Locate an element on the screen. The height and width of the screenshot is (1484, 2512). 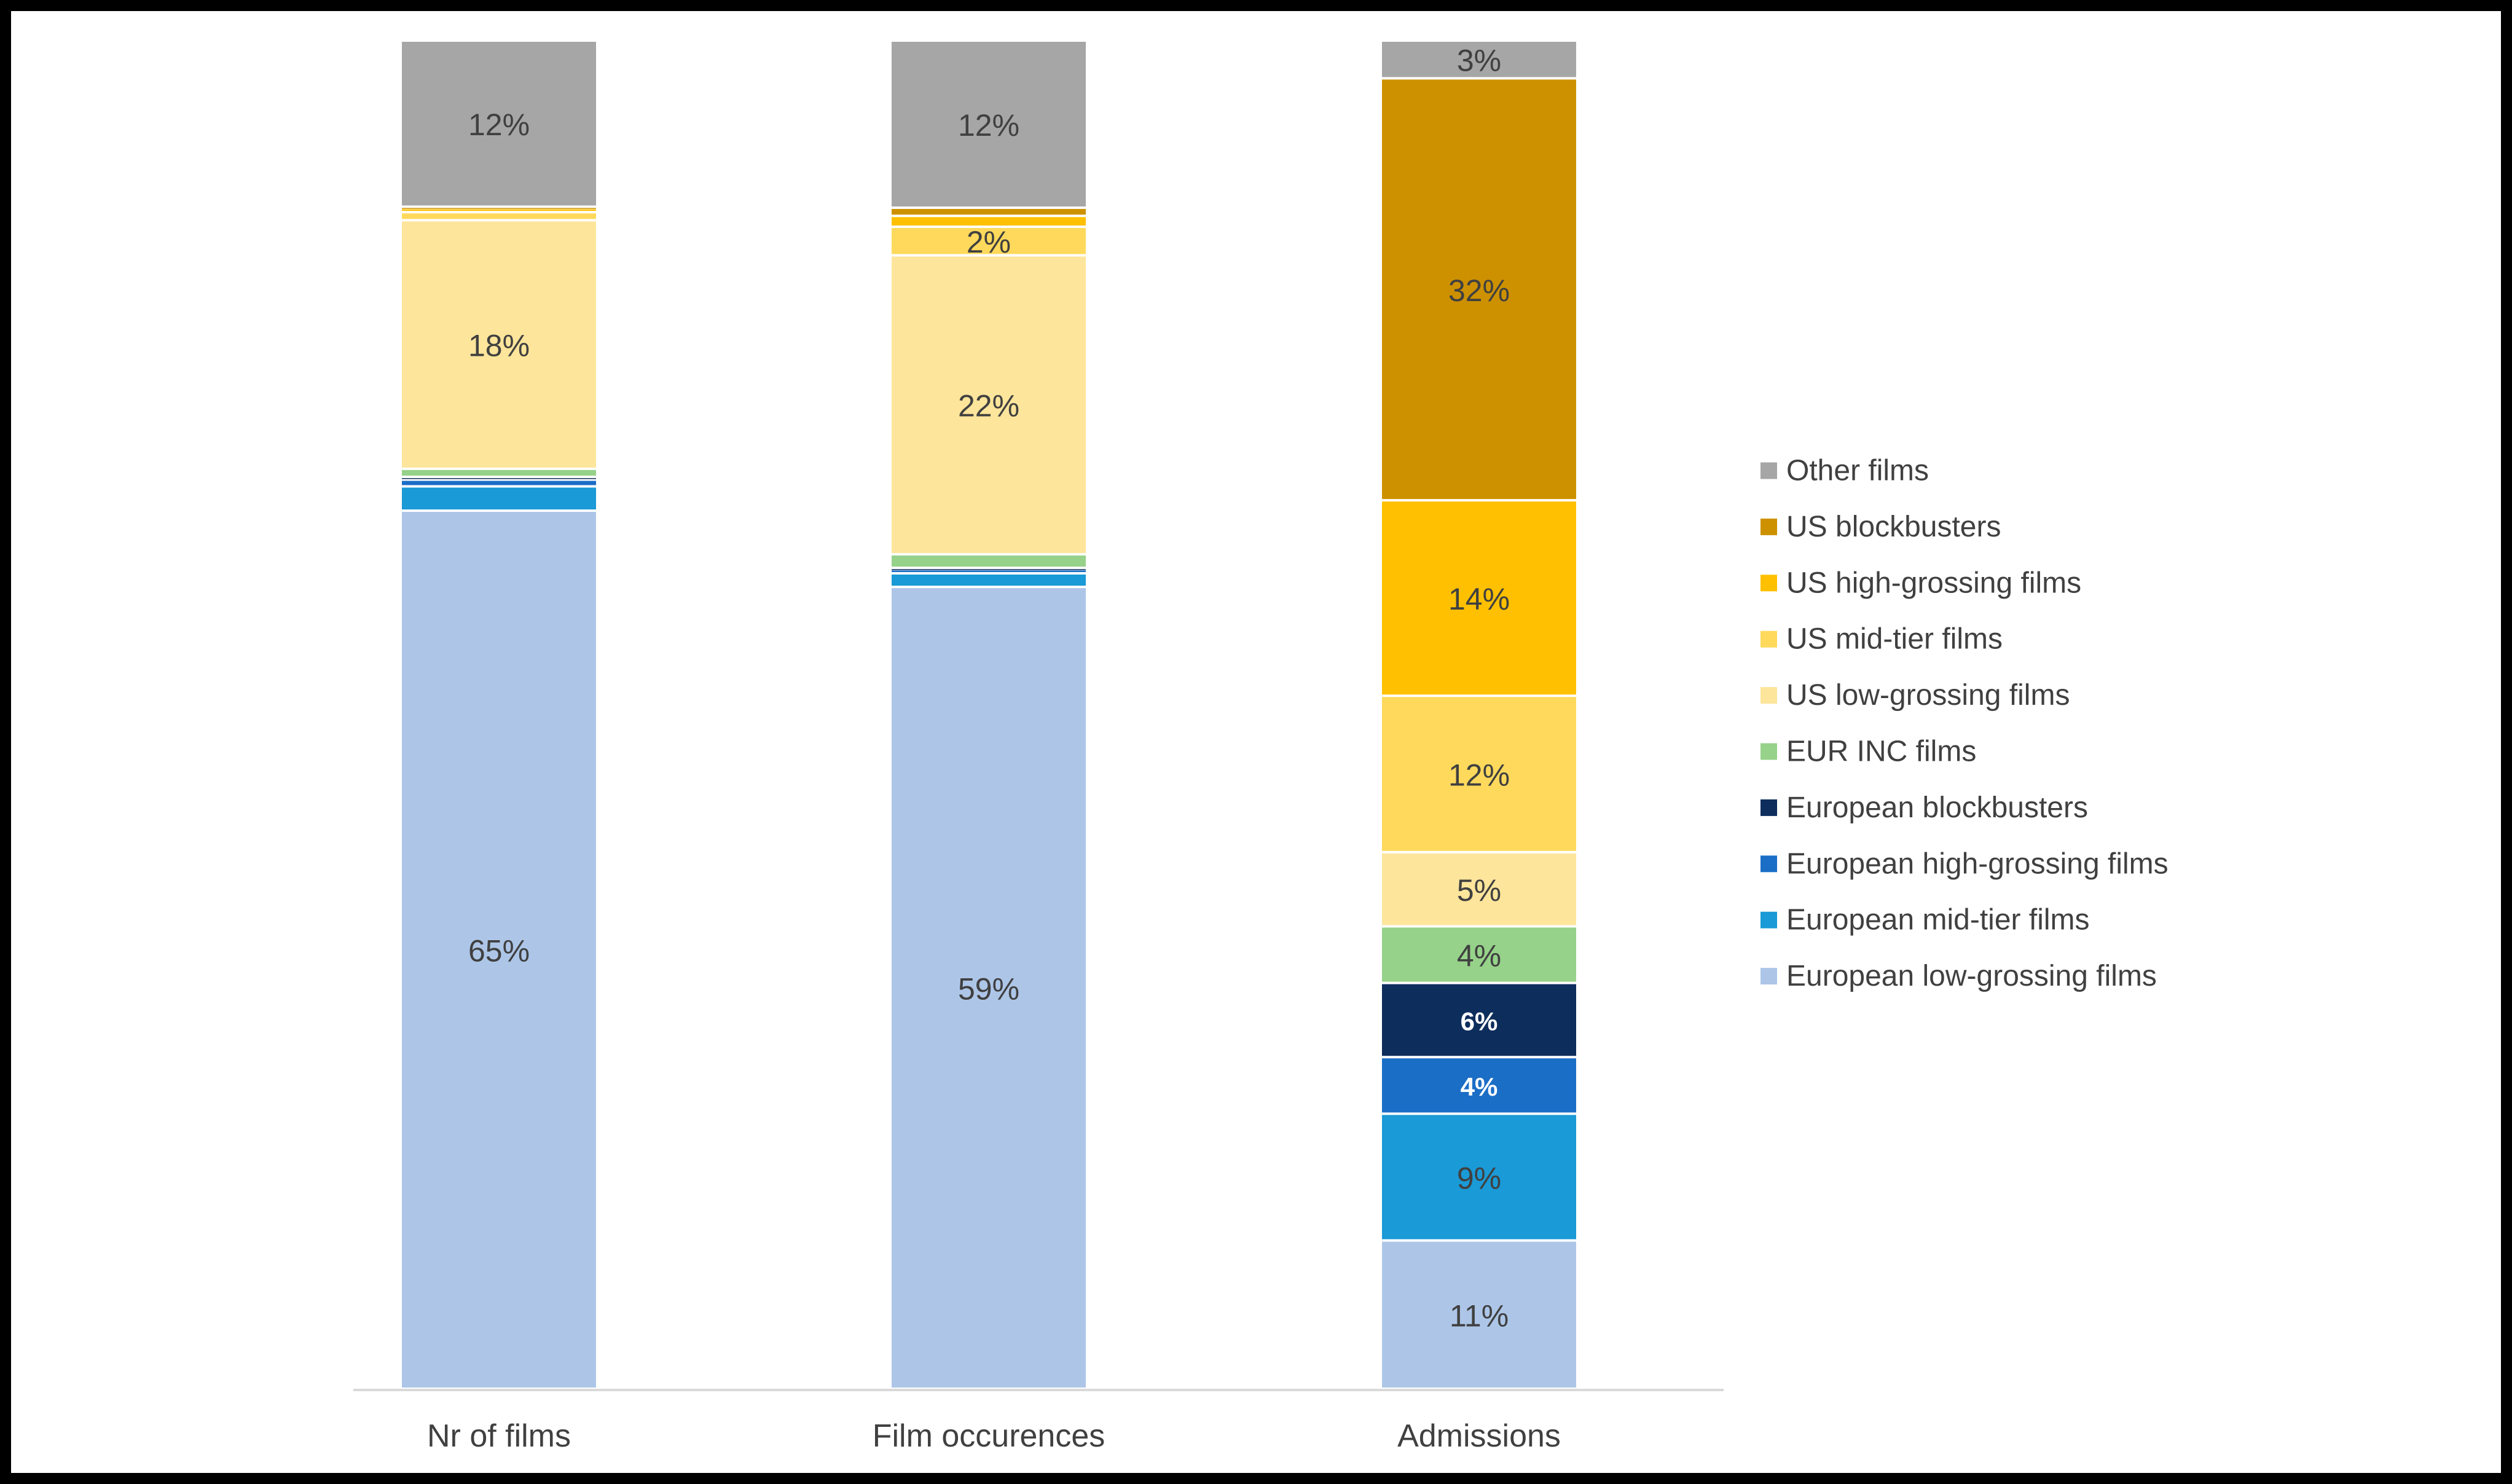
bar-nr-of-films-other-films is located at coordinates (499, 124).